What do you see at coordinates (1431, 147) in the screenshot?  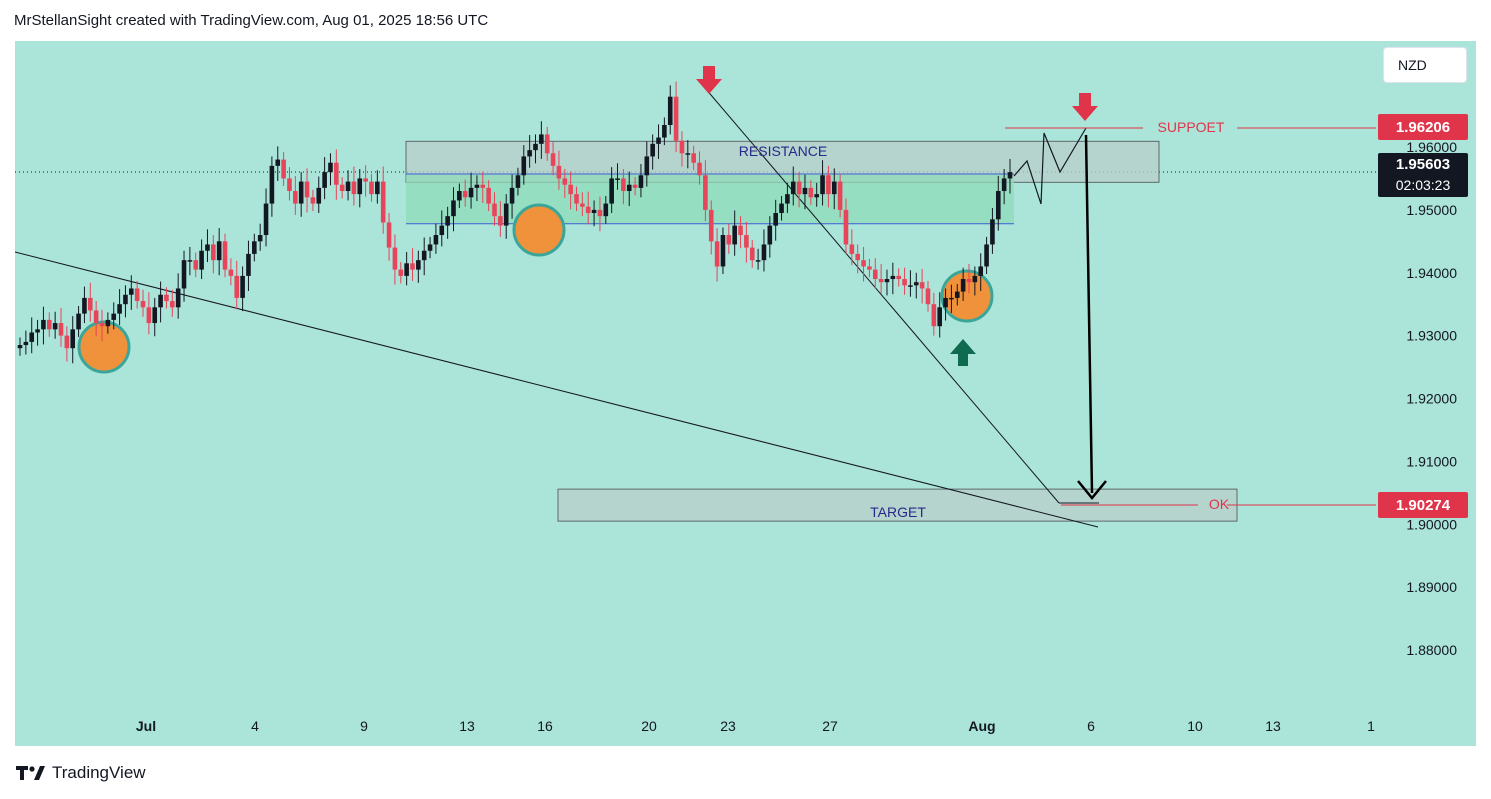 I see `y-tick-label: 1.96000` at bounding box center [1431, 147].